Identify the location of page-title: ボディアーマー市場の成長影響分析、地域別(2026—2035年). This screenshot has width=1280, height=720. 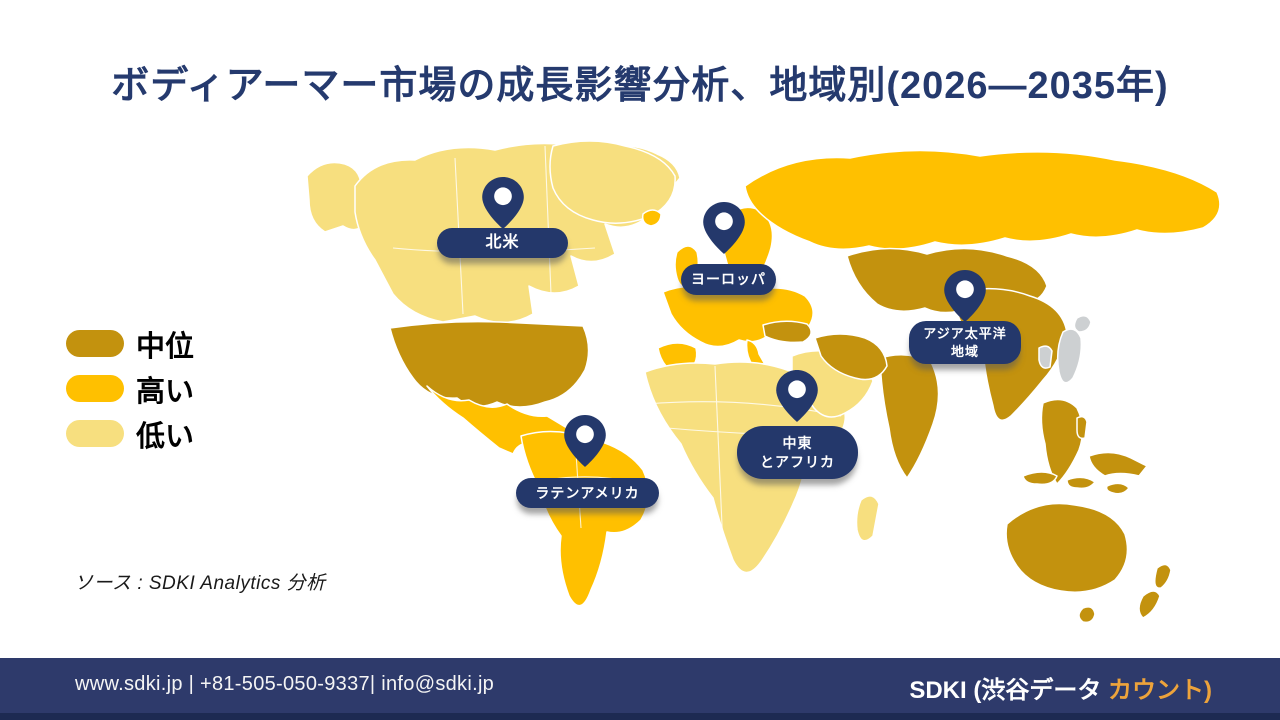
(640, 86).